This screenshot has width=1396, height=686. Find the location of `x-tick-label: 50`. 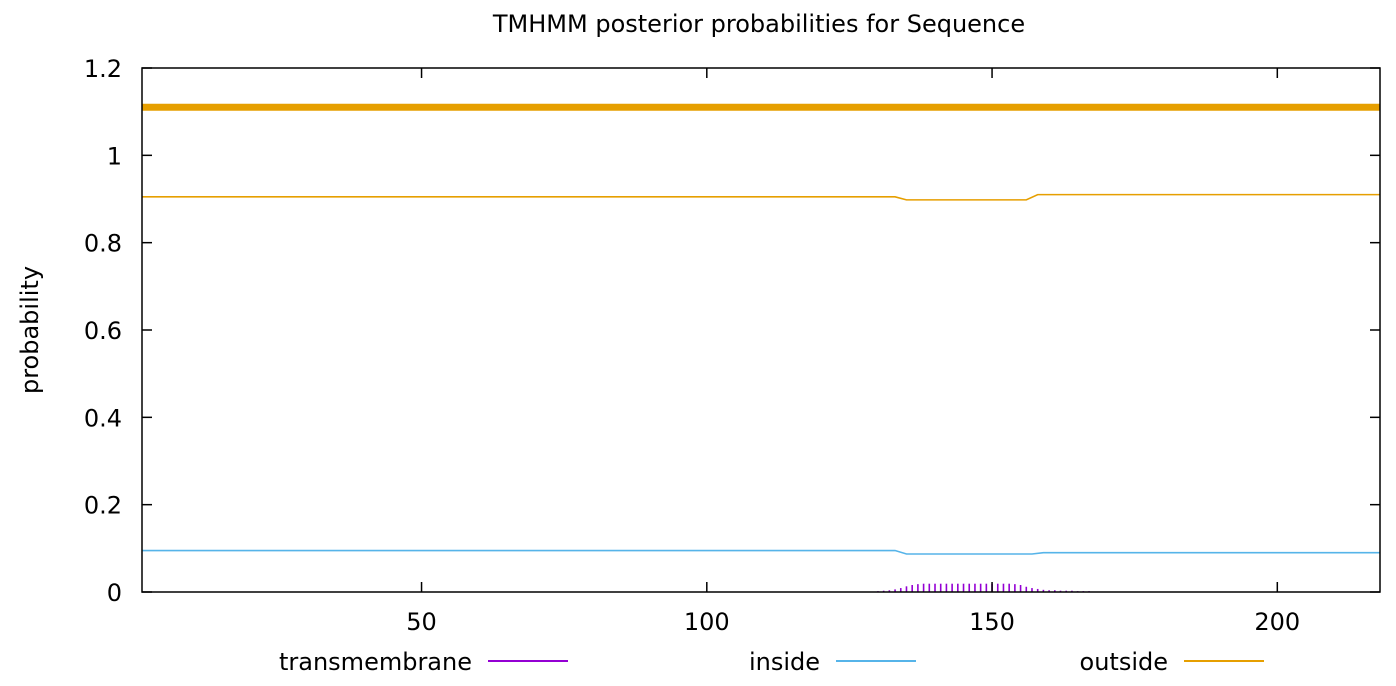

x-tick-label: 50 is located at coordinates (421, 622).